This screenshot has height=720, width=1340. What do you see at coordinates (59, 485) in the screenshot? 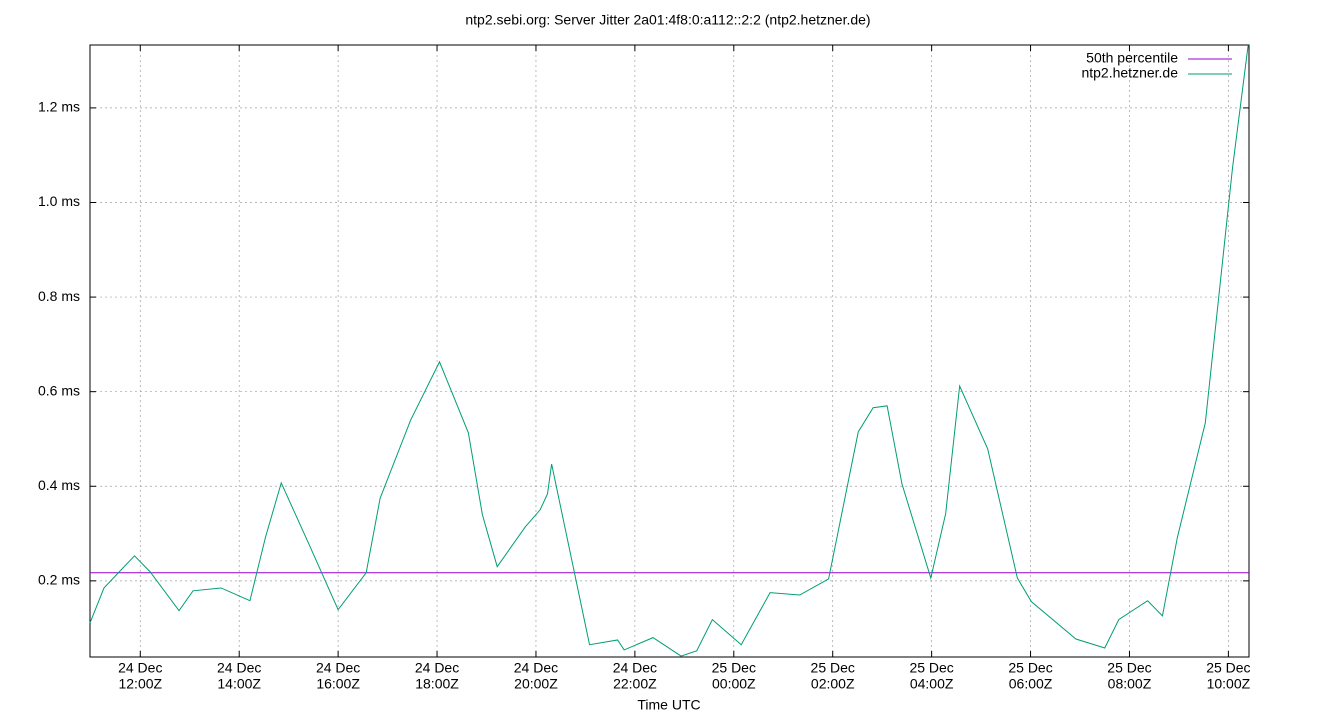
I see `y-tick-label: 0.4 ms` at bounding box center [59, 485].